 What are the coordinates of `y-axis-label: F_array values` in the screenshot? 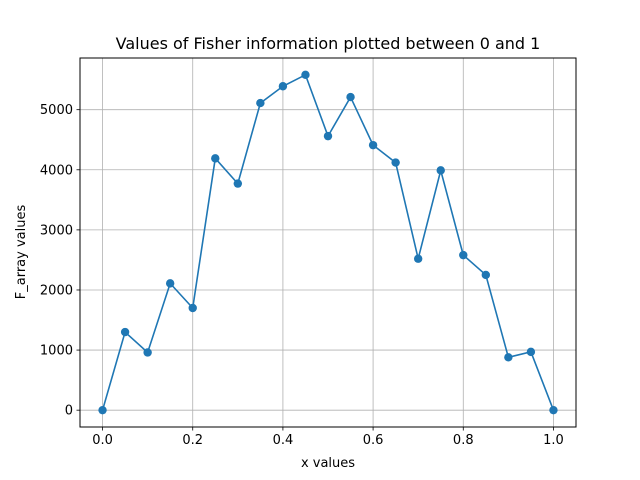 It's located at (21, 252).